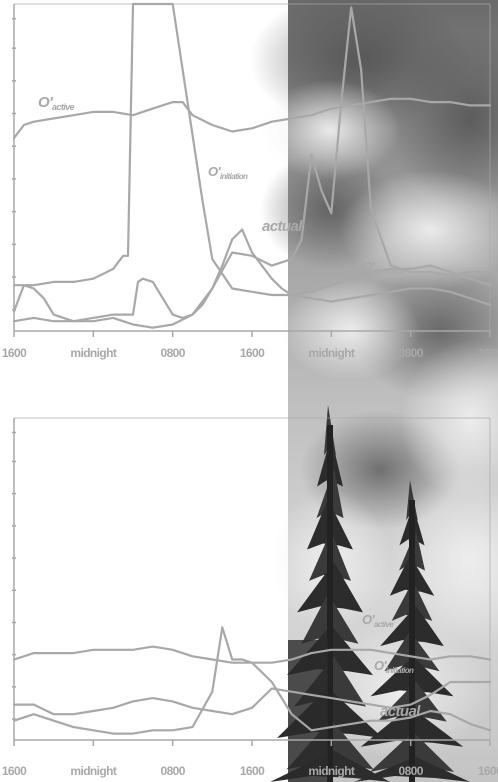 This screenshot has height=782, width=498. I want to click on pine-foliage-dark, so click(308, 711).